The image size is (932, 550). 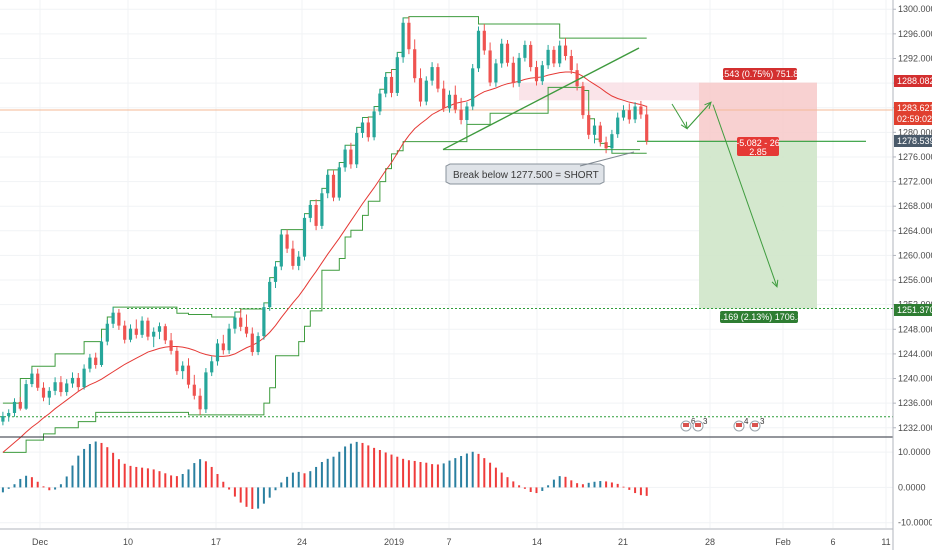 What do you see at coordinates (915, 379) in the screenshot?
I see `price-tick-label: 1240.000` at bounding box center [915, 379].